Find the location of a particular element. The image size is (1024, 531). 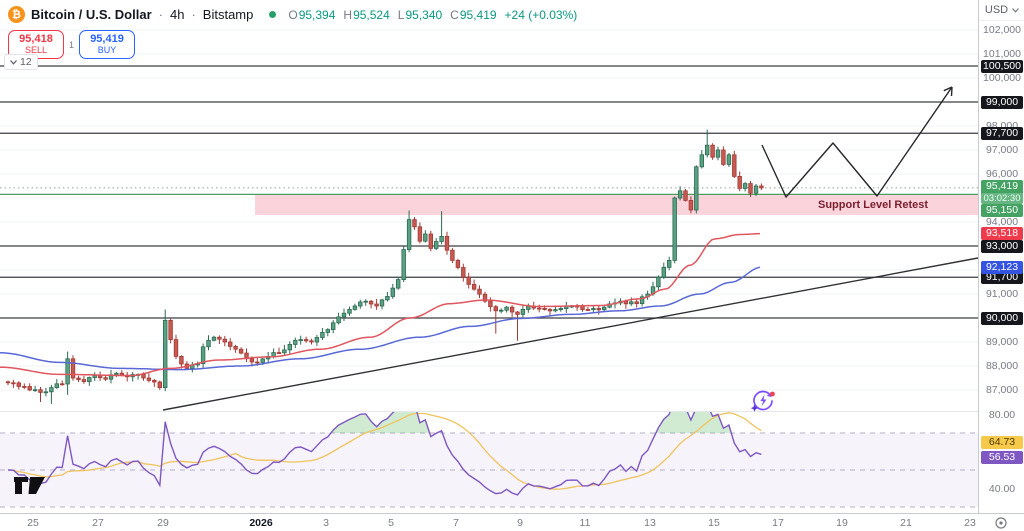

last-price-badge: 95,419 03:02:30 is located at coordinates (1002, 192).